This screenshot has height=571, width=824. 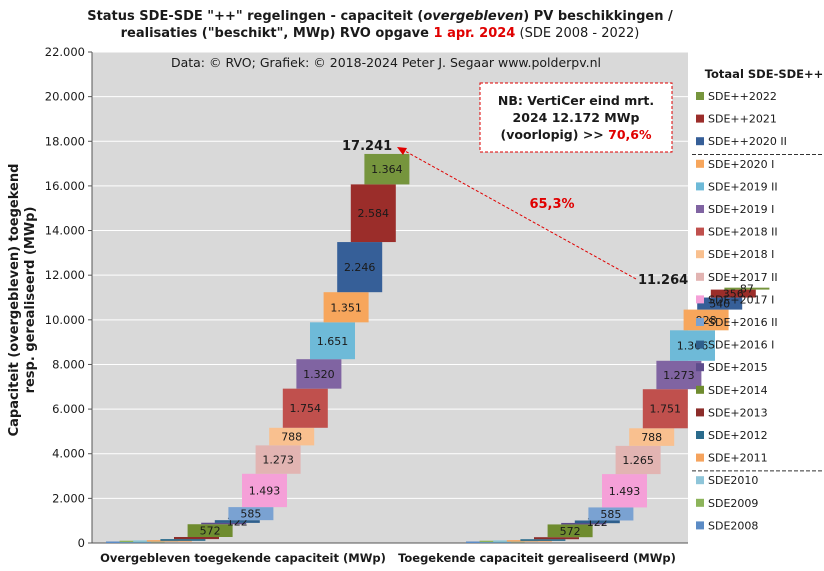 I want to click on legend-item: SDE+2019 II, so click(x=743, y=186).